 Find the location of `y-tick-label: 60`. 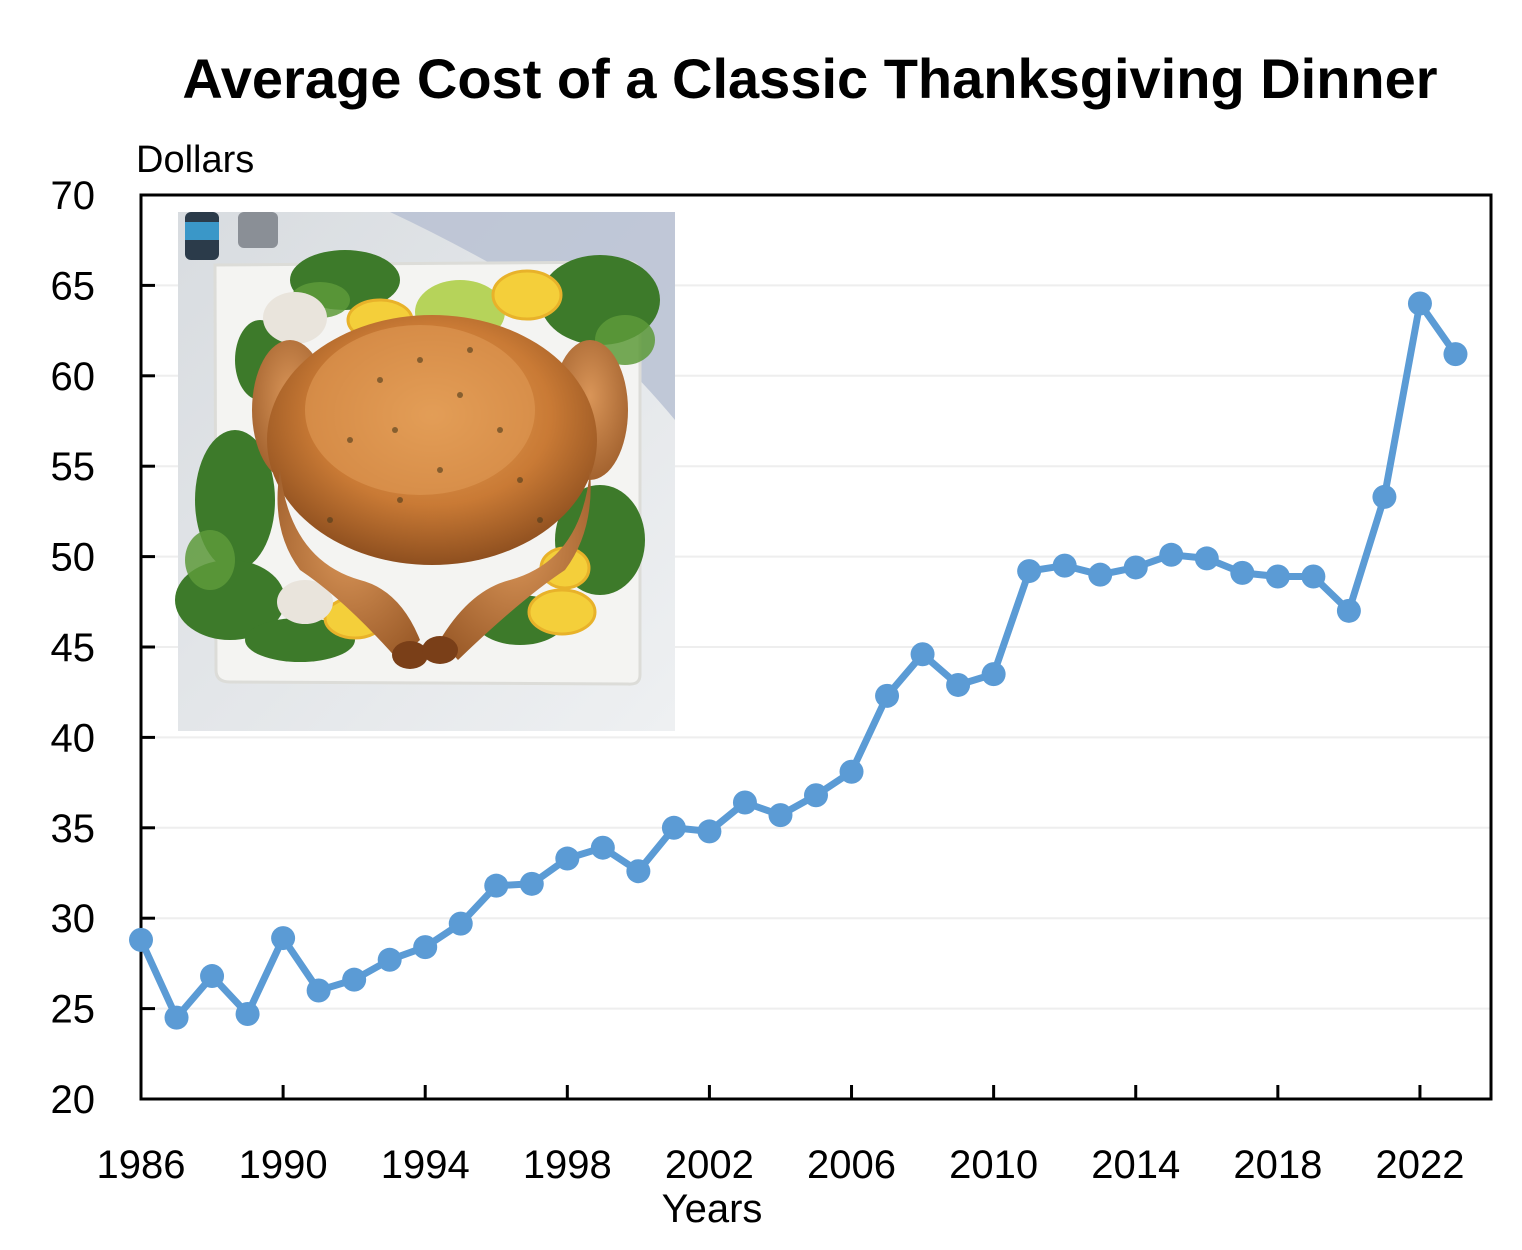

y-tick-label: 60 is located at coordinates (73, 377).